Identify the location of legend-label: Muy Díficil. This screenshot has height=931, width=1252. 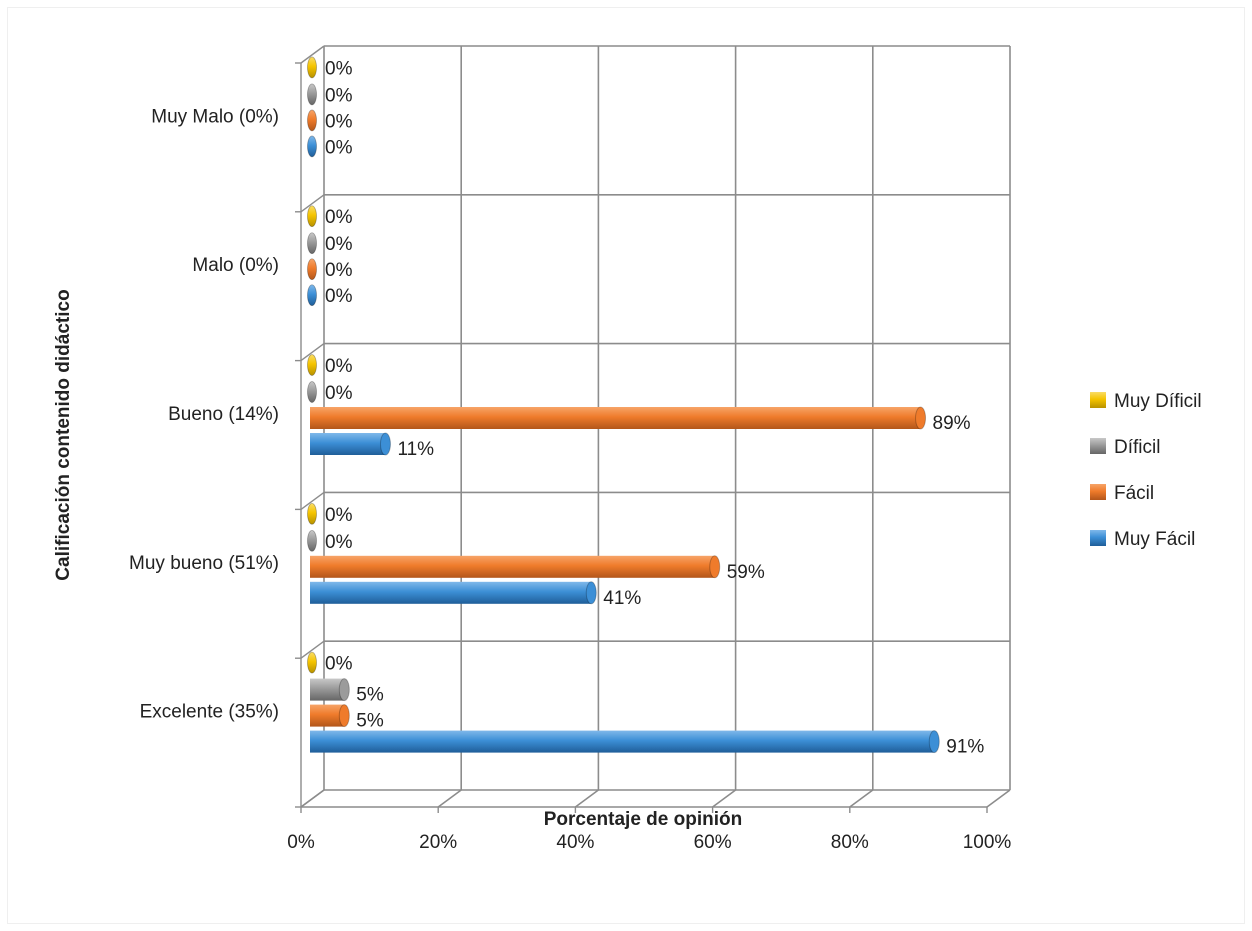
(1158, 401).